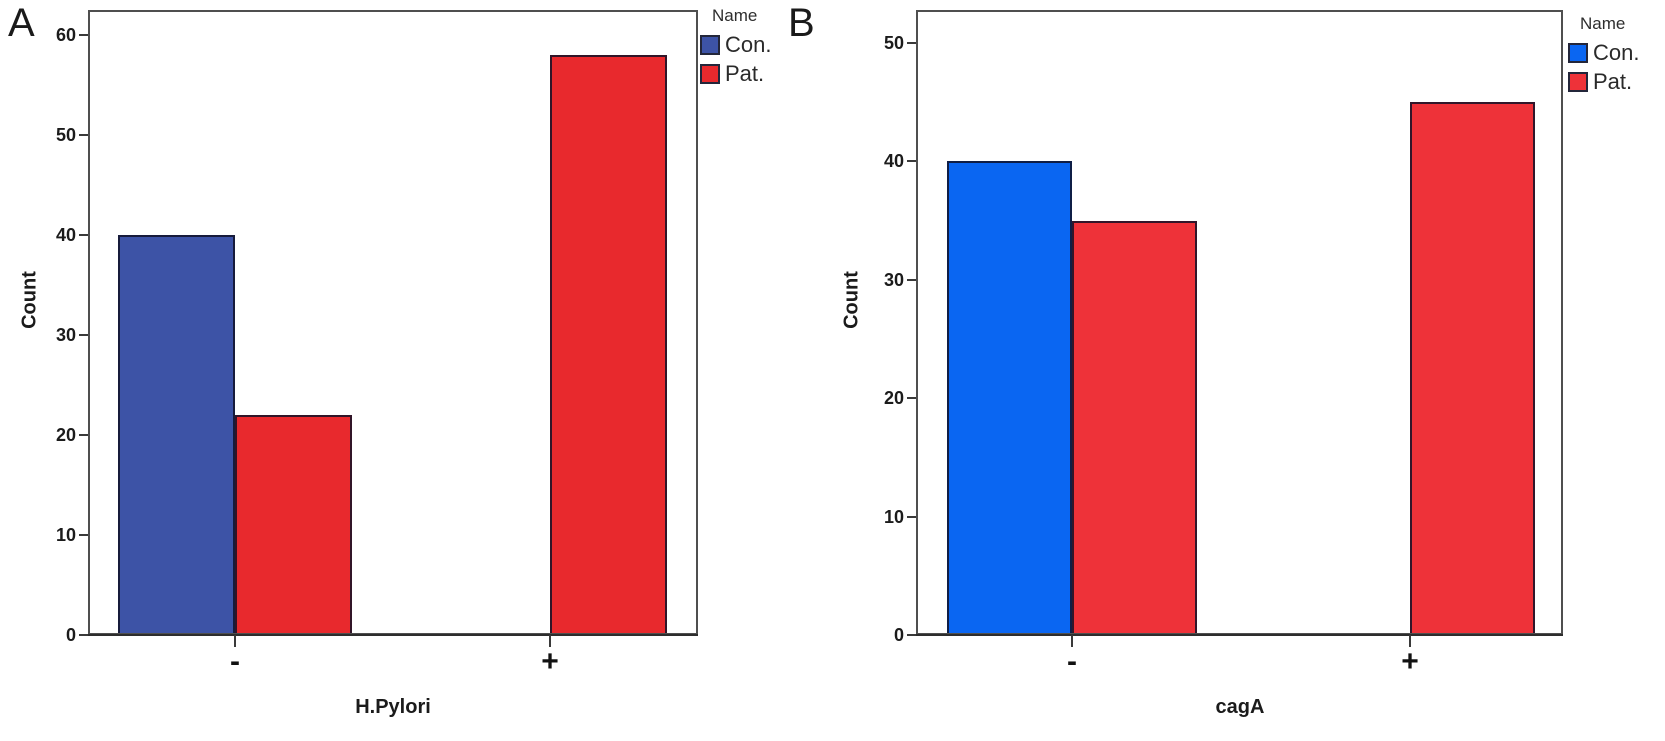 This screenshot has height=741, width=1665. Describe the element at coordinates (21, 23) in the screenshot. I see `panel-label-a: A` at that location.